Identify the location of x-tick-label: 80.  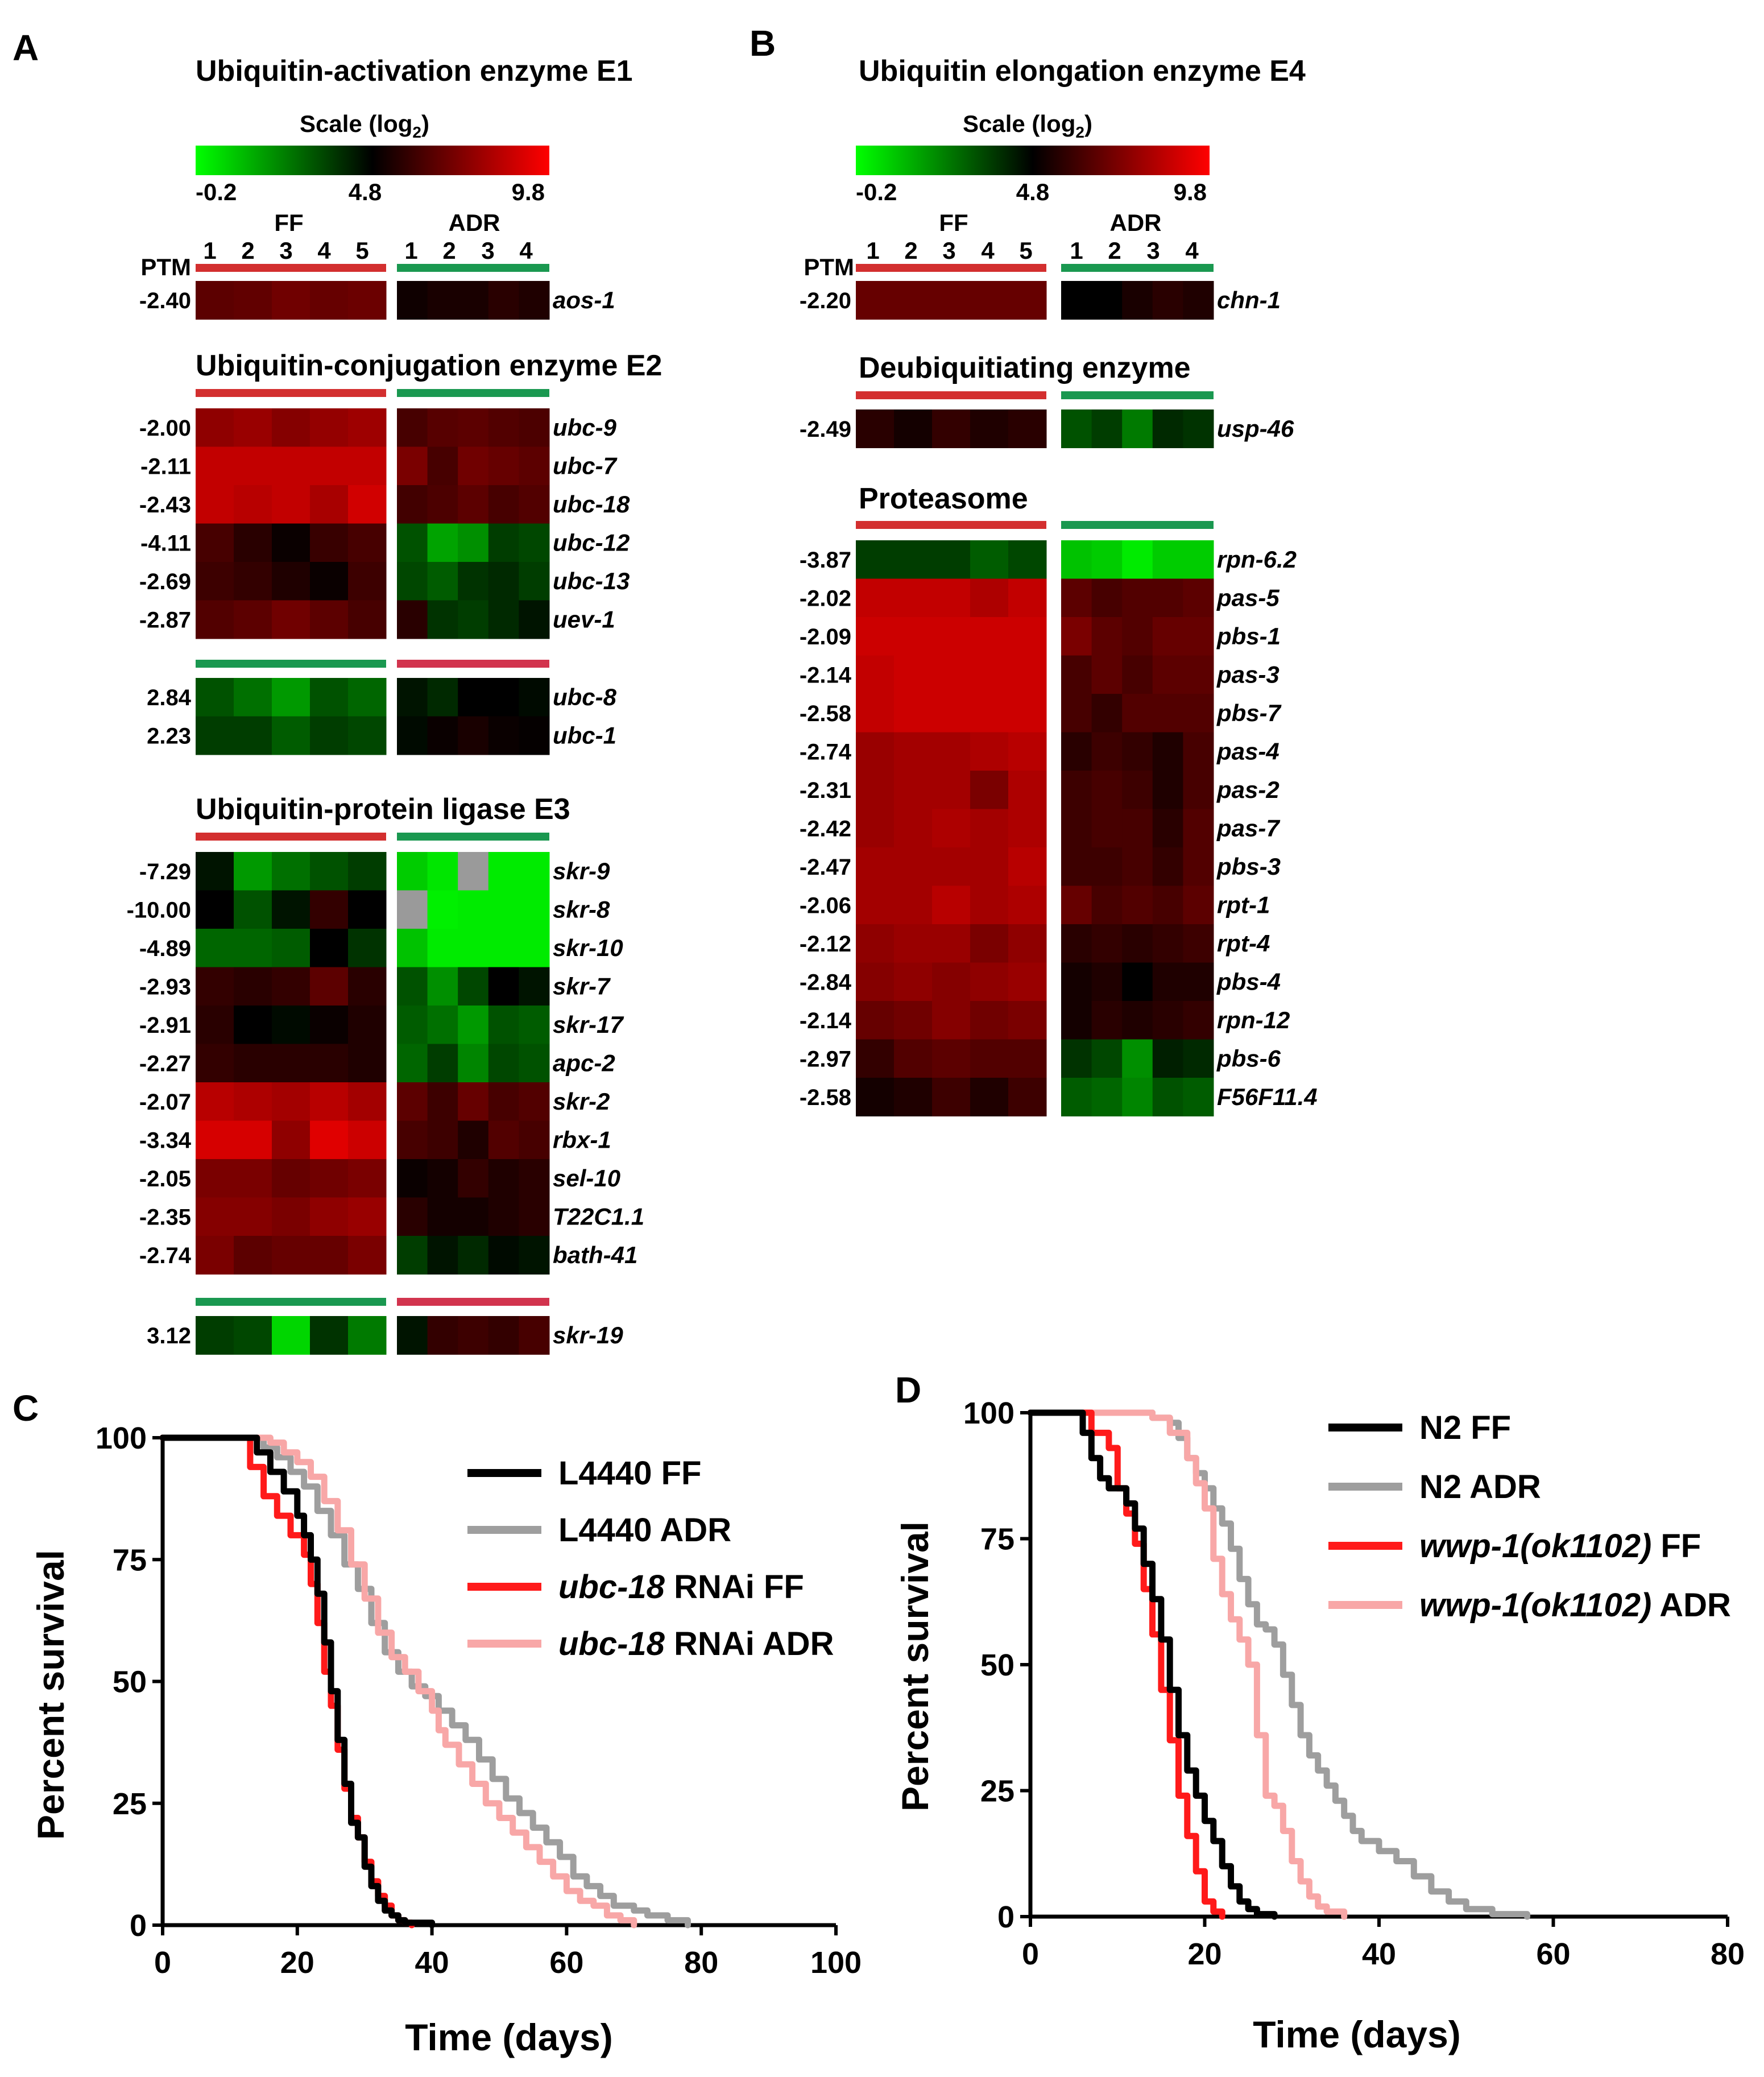
(701, 1963).